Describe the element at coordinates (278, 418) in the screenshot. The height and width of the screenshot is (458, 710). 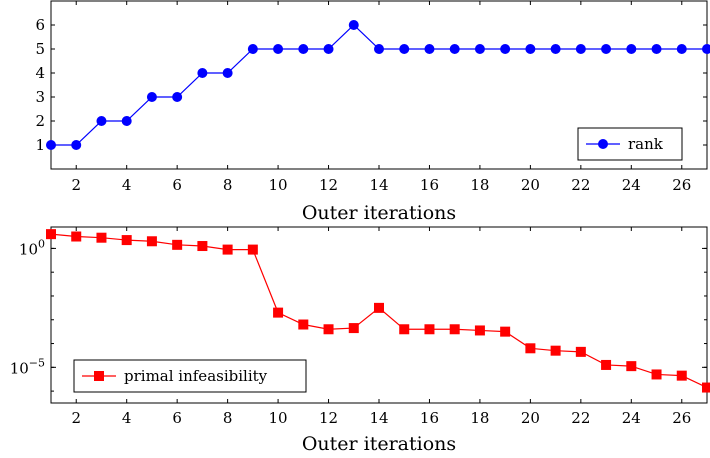
I see `infeasibility-x-tick-label: 10` at that location.